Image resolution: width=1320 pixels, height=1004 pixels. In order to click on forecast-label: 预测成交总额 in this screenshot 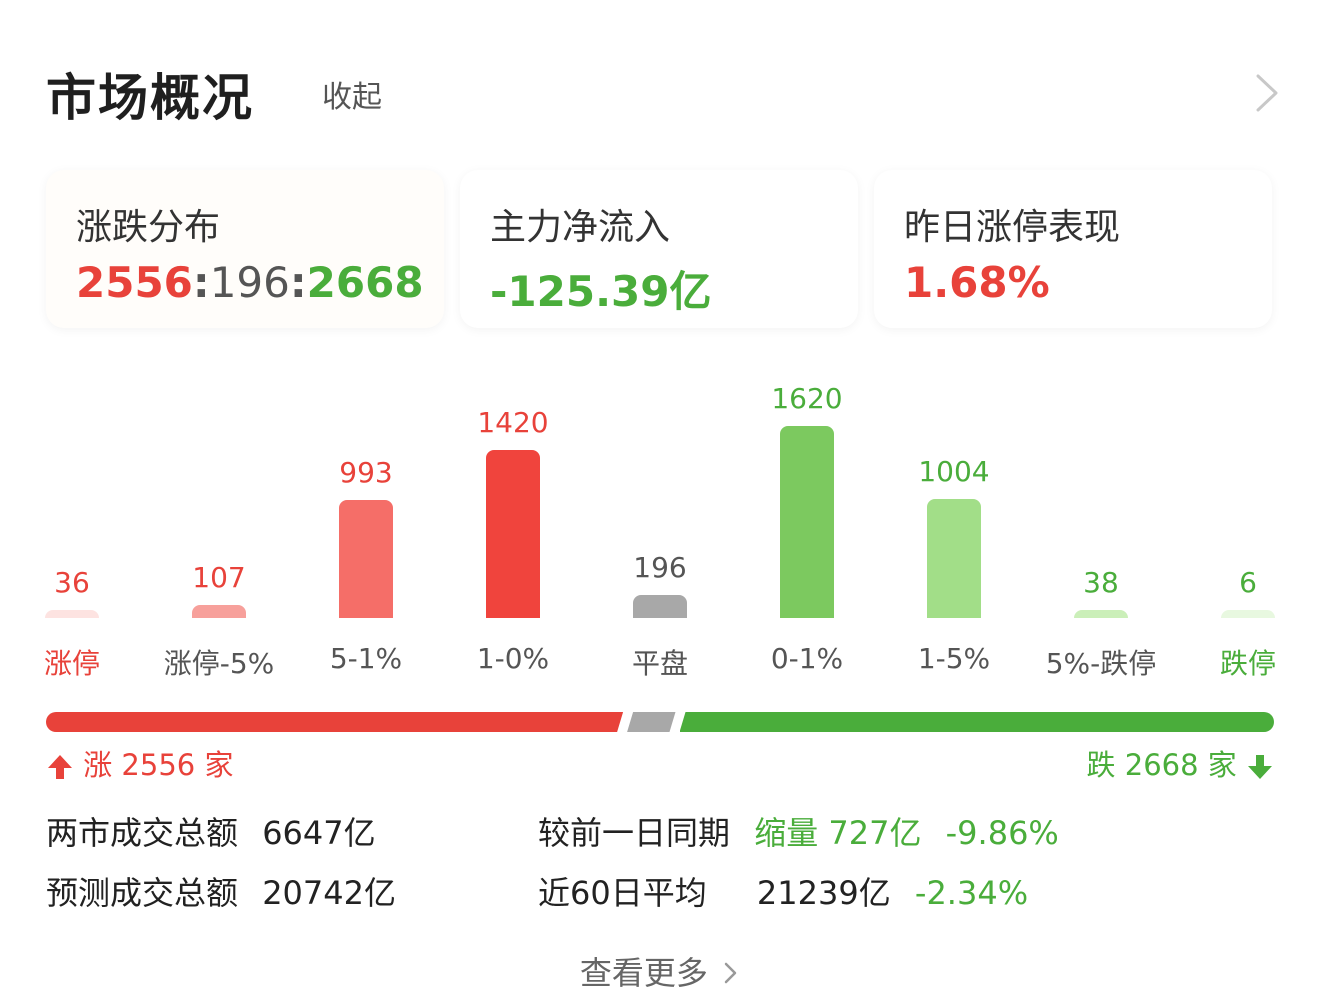, I will do `click(142, 893)`.